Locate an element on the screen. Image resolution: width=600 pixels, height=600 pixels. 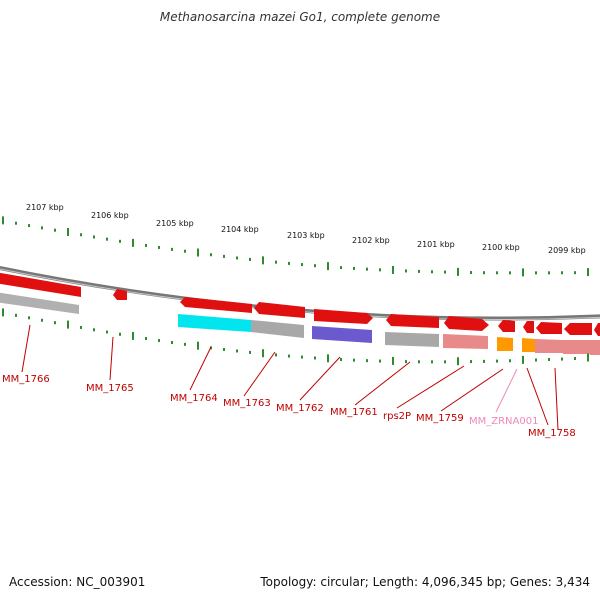
label-mm1765: MM_1765 is located at coordinates (110, 388).